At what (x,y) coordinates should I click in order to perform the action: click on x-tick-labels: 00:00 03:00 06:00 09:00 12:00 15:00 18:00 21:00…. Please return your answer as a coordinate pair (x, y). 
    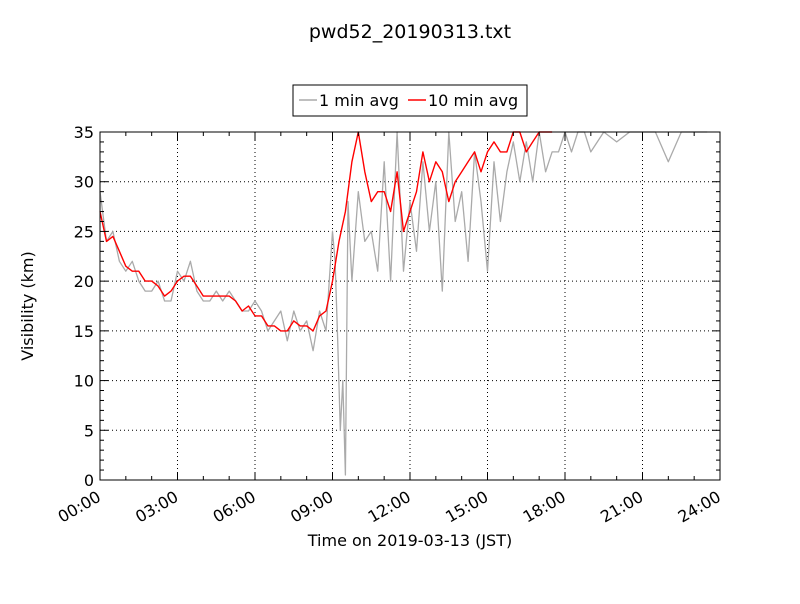
    Looking at the image, I should click on (389, 507).